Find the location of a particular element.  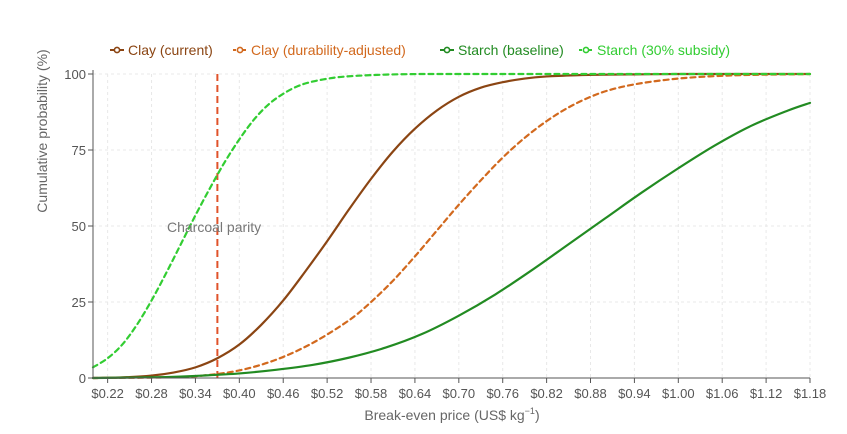

y-tick-label: 50 is located at coordinates (79, 226).